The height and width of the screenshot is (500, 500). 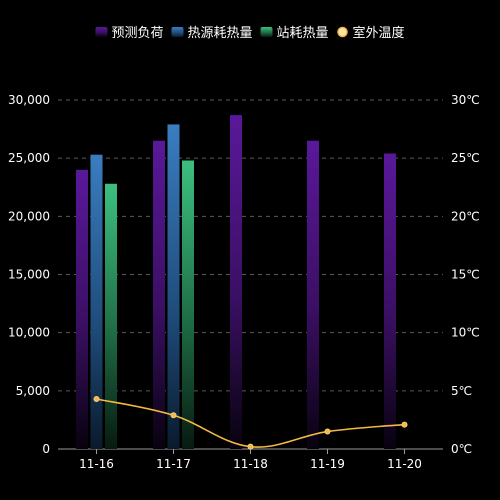 I want to click on y-left-tick-label: 30,000, so click(x=29, y=100).